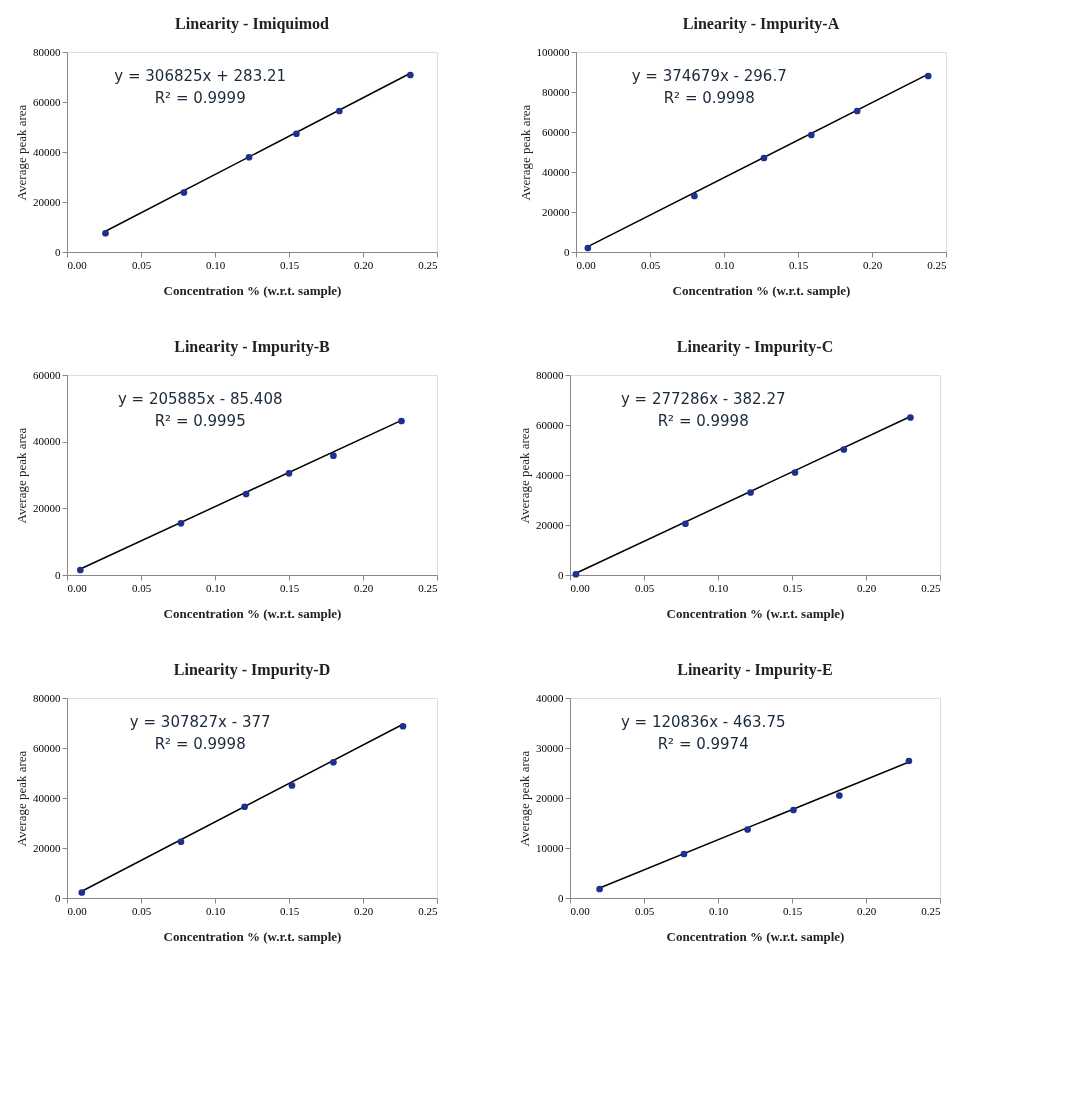 This screenshot has height=1093, width=1084. I want to click on chart-title: Linearity - Impurity-E, so click(755, 670).